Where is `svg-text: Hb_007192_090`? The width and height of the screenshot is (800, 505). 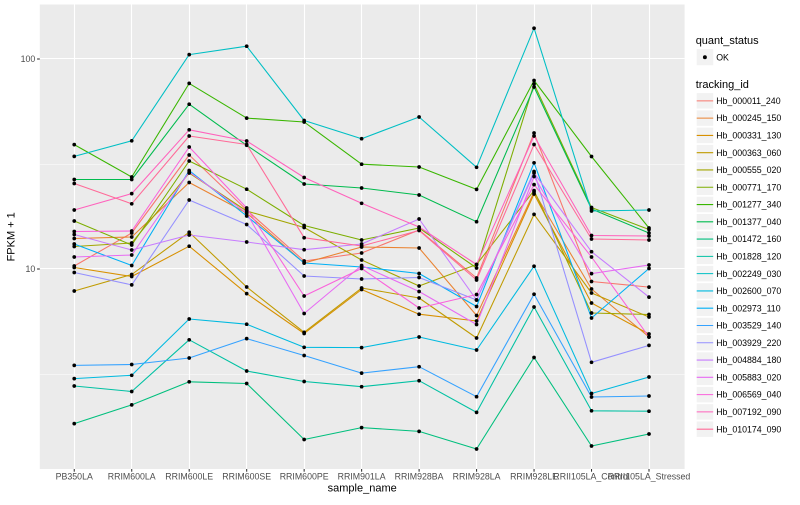 svg-text: Hb_007192_090 is located at coordinates (748, 412).